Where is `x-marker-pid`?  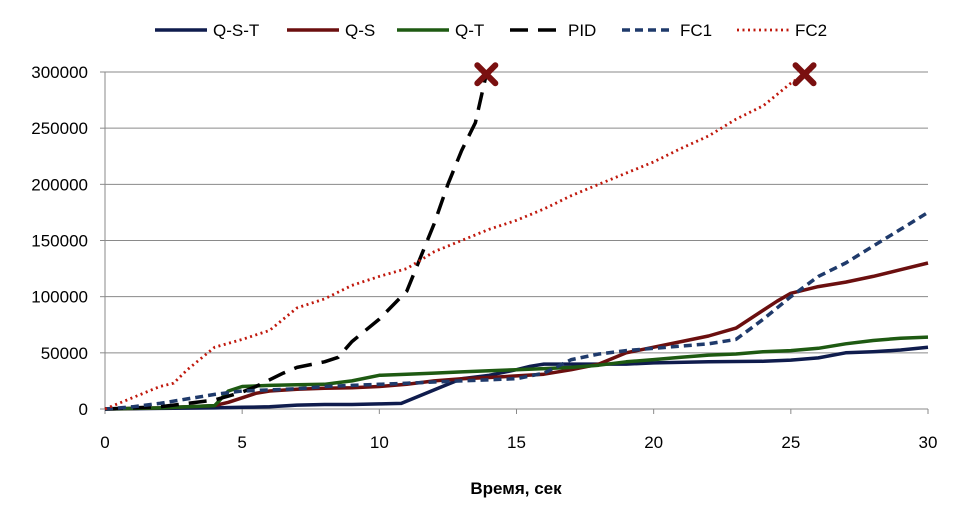
x-marker-pid is located at coordinates (486, 74).